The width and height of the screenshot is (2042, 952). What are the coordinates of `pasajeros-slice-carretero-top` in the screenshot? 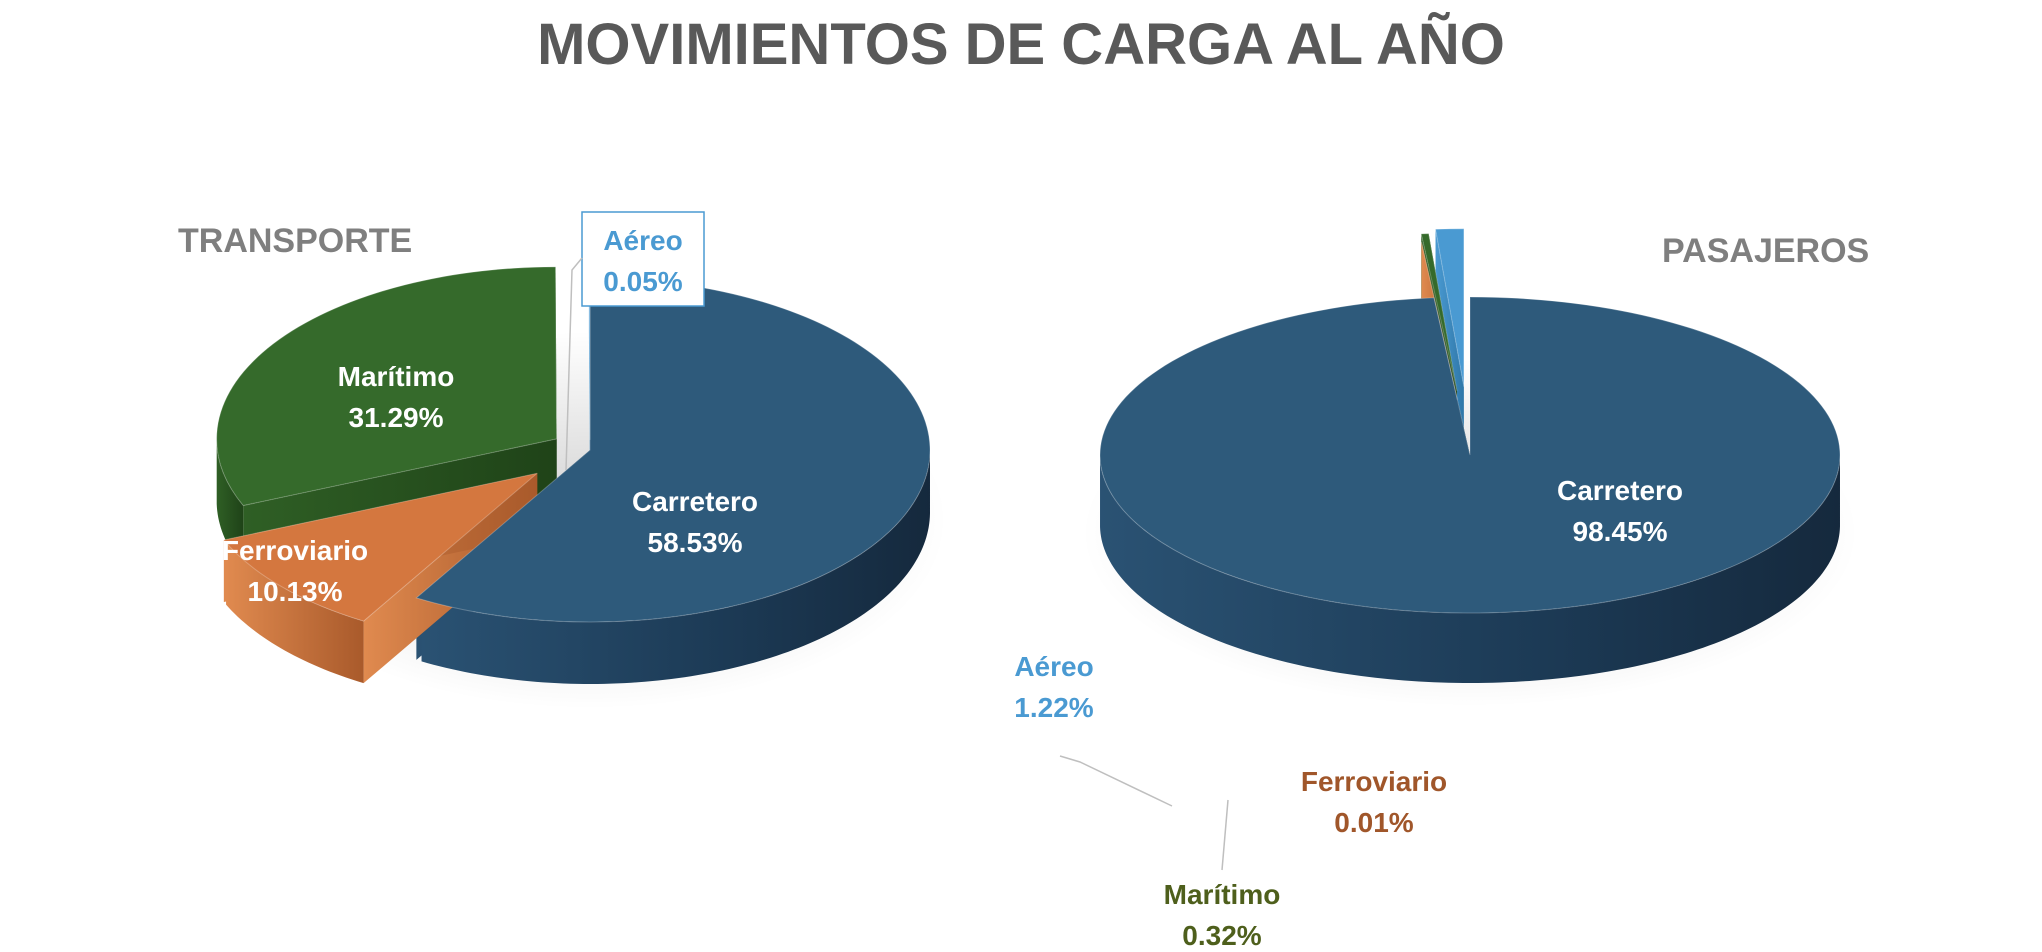 It's located at (1470, 455).